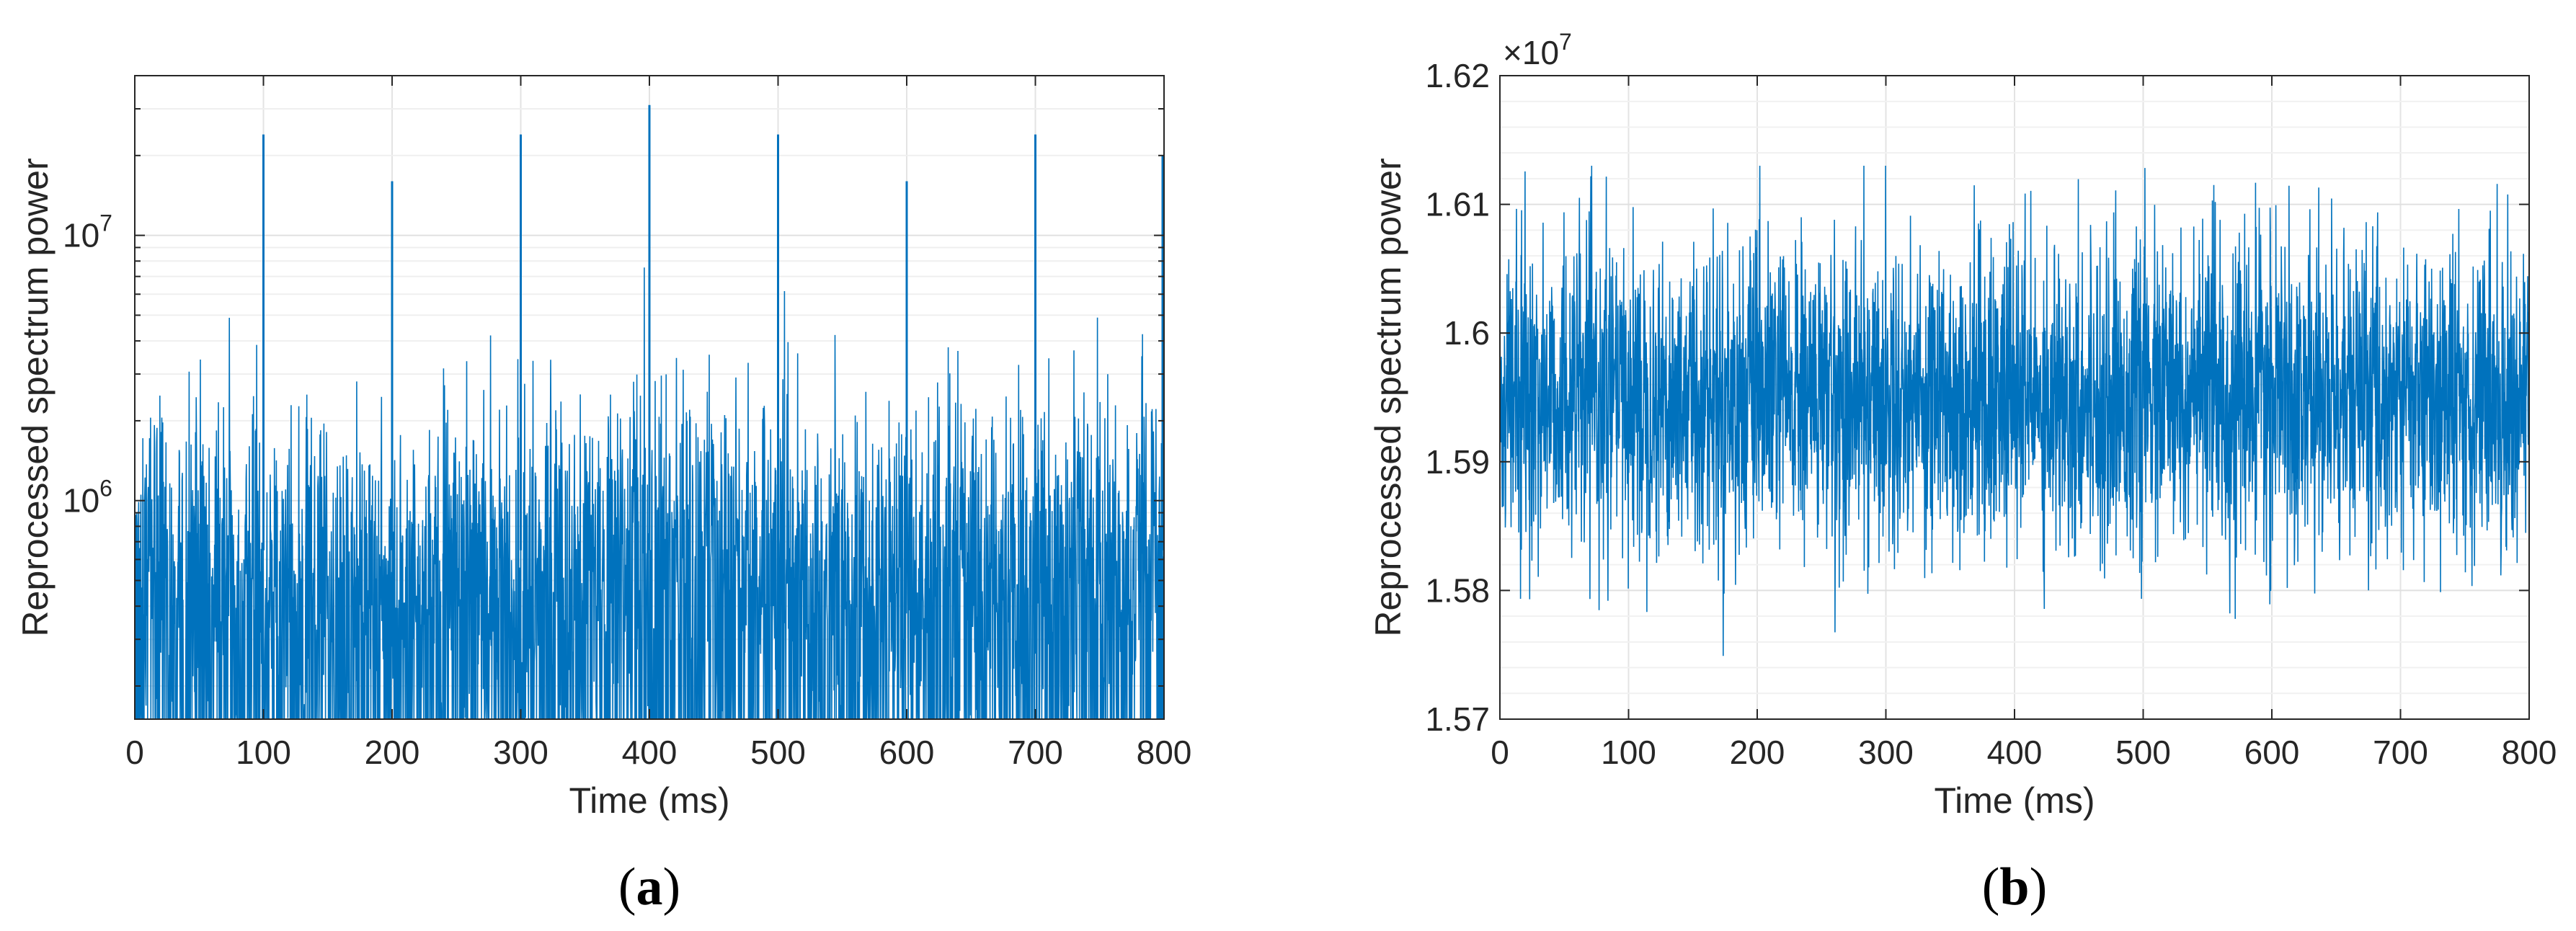  I want to click on panel-b-y-multiplier: ×10⁷, so click(1538, 50).